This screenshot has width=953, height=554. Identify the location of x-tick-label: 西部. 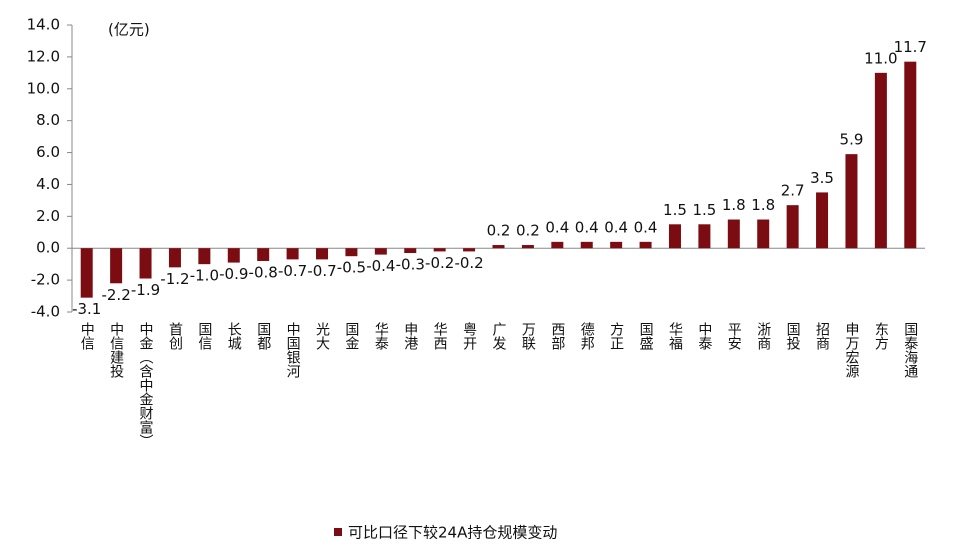
(557, 336).